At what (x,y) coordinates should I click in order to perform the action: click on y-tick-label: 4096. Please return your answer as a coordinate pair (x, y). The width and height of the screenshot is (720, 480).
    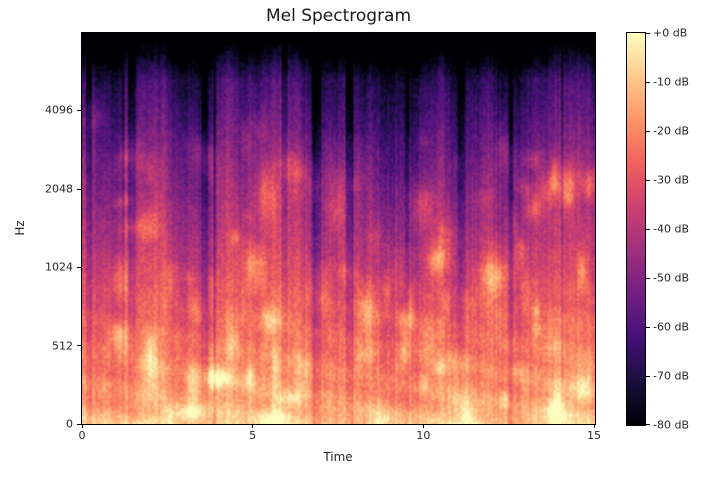
    Looking at the image, I should click on (59, 110).